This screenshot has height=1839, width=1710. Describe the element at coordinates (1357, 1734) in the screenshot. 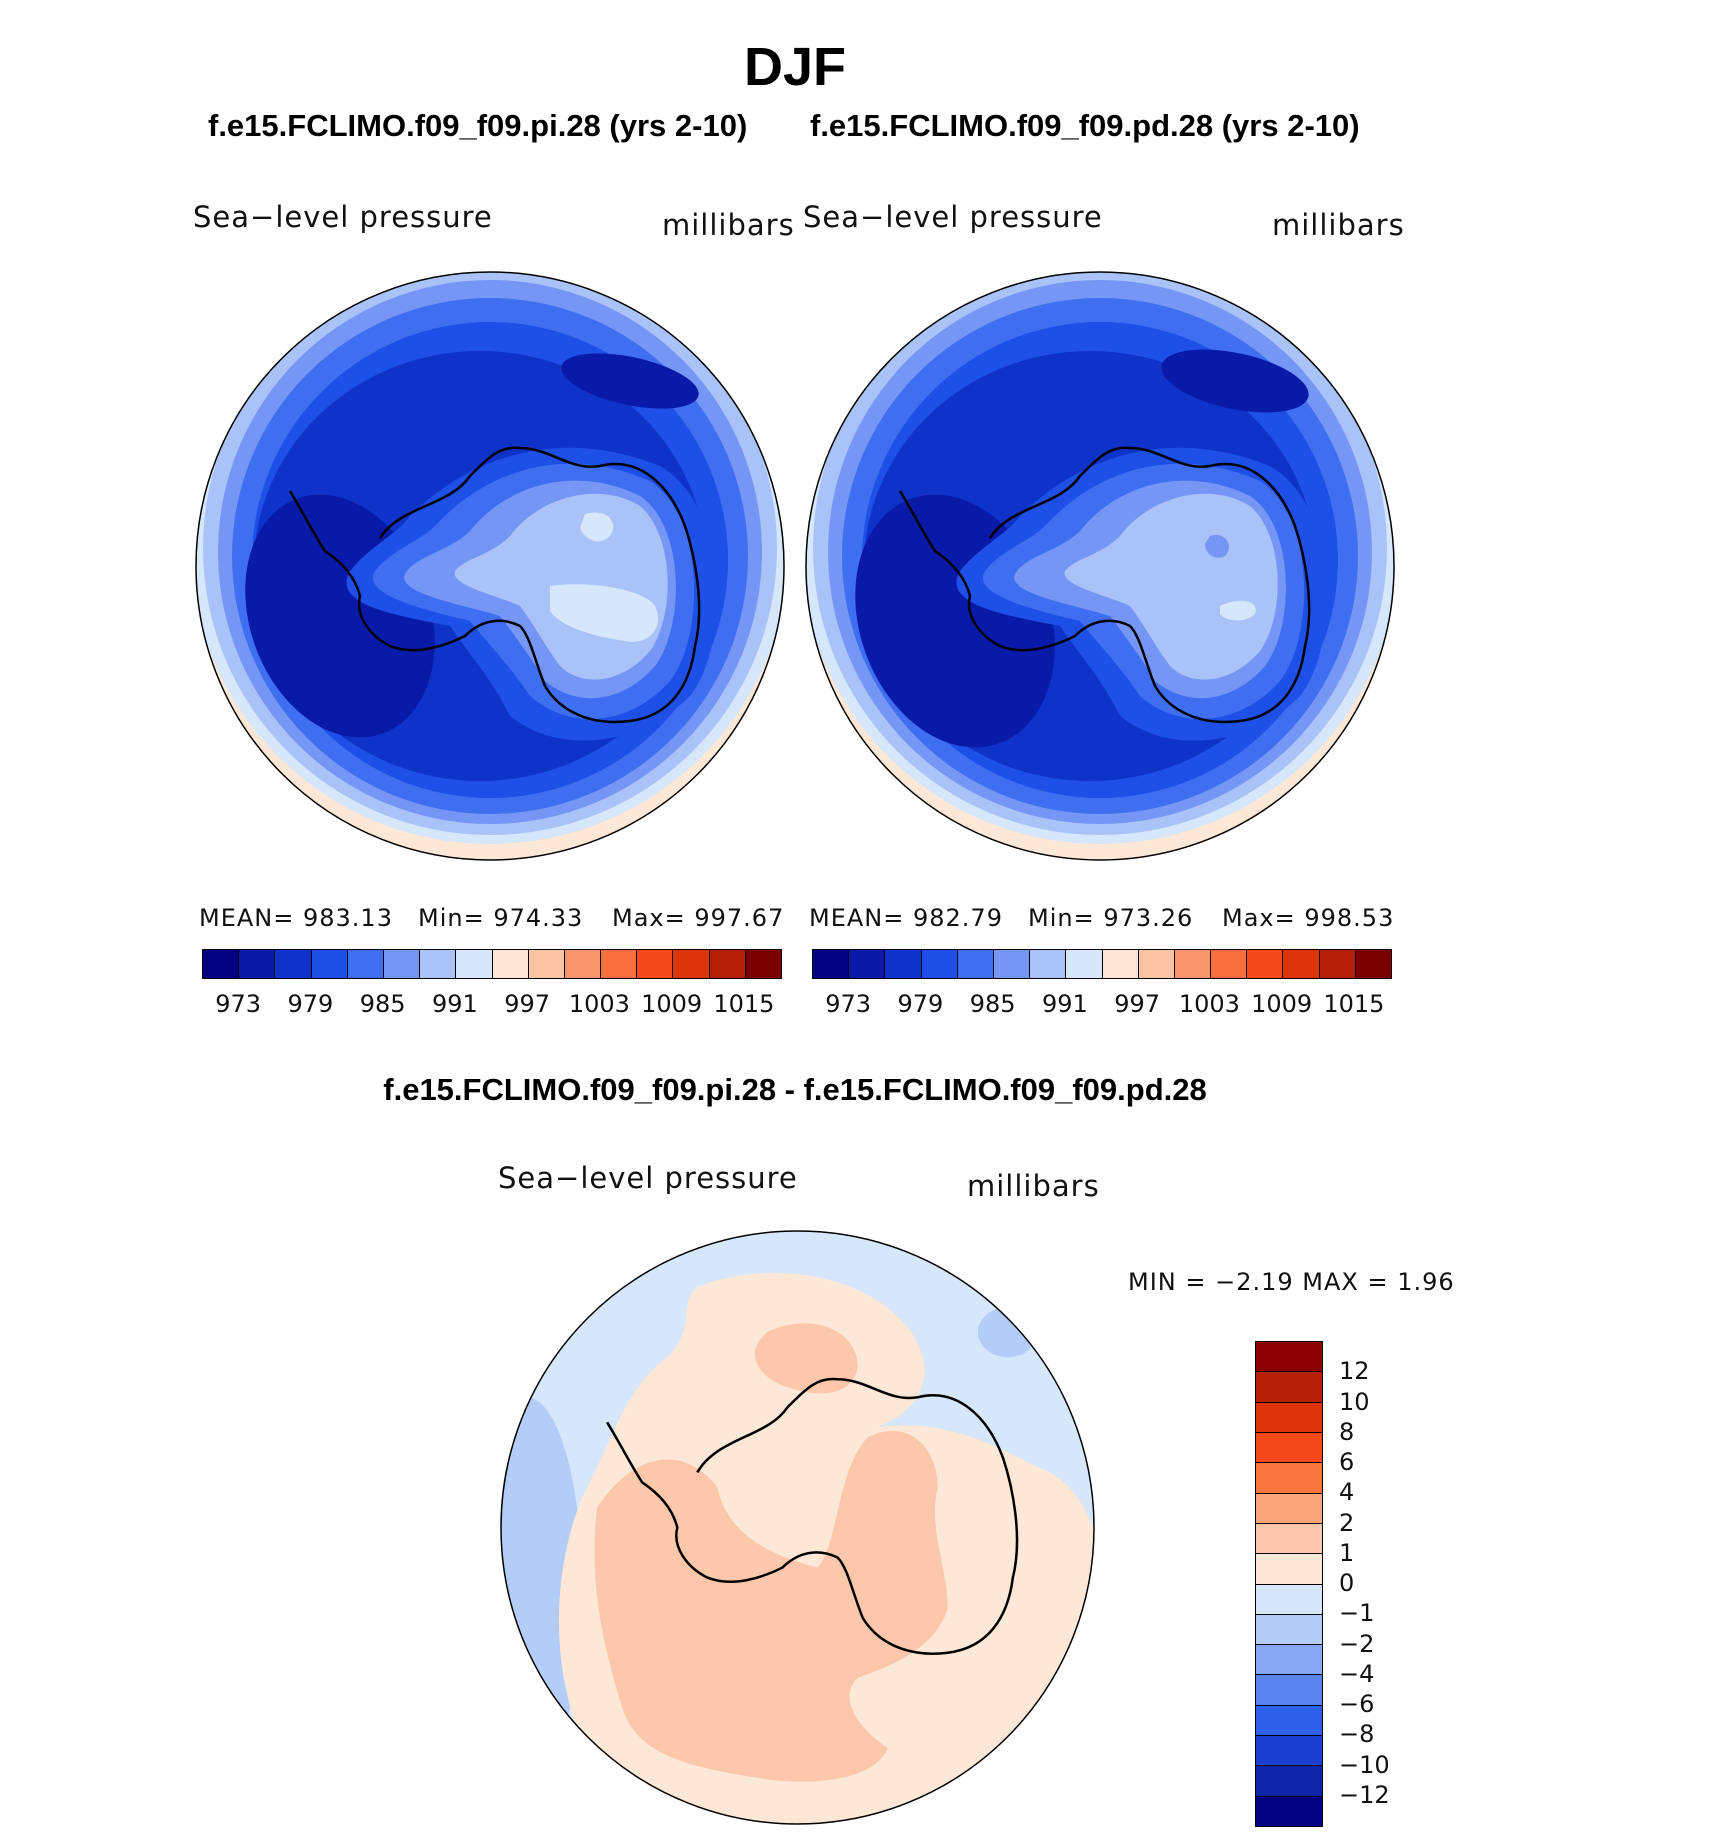

I see `colorbar-tick-label: −8` at that location.